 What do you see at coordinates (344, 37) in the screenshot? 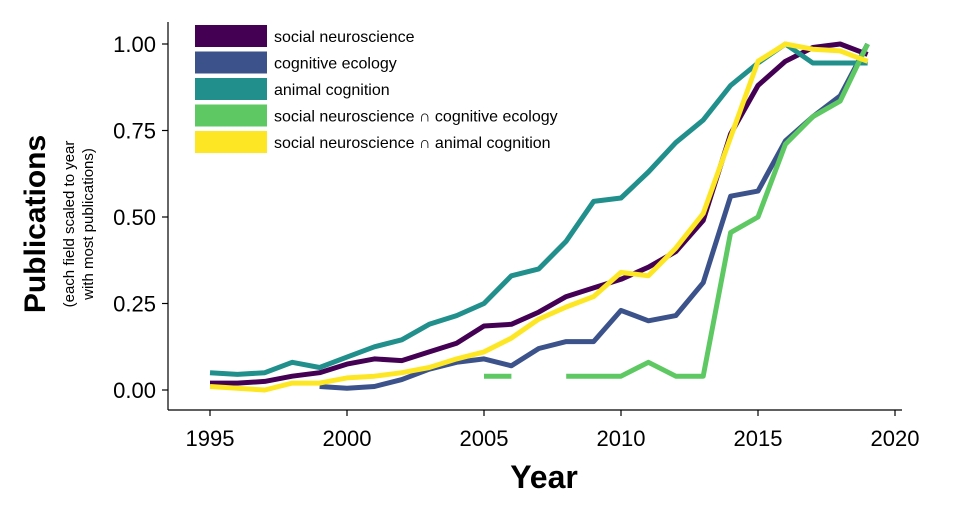
I see `legend-label-0: social neuroscience` at bounding box center [344, 37].